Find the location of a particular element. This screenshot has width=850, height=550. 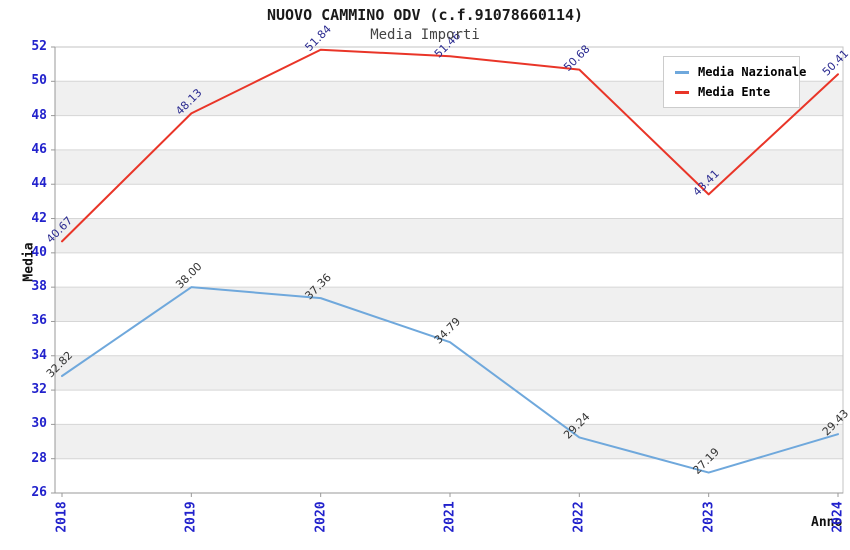

legend-label: Media Ente is located at coordinates (734, 92).